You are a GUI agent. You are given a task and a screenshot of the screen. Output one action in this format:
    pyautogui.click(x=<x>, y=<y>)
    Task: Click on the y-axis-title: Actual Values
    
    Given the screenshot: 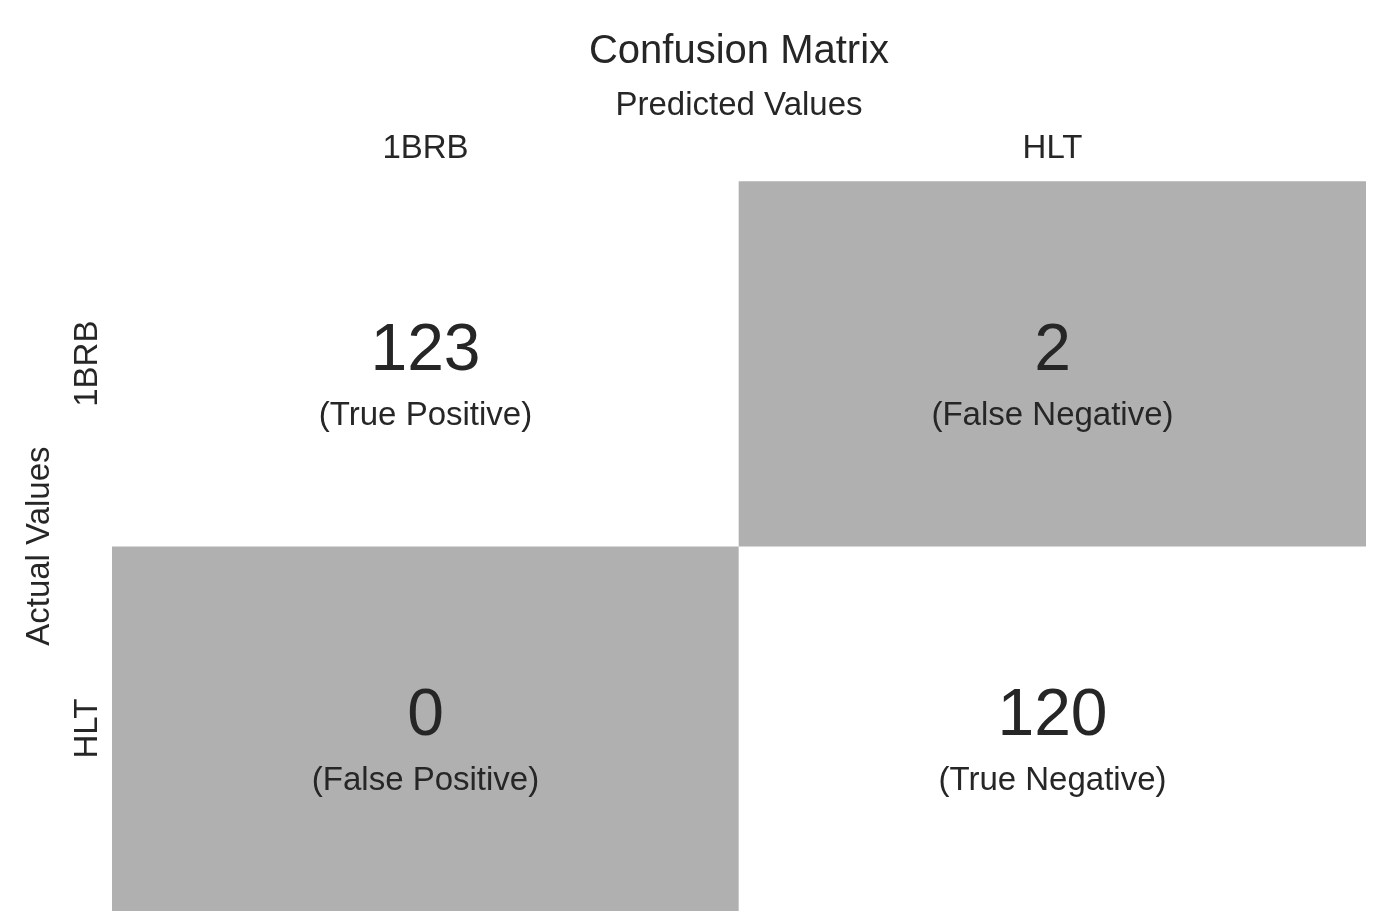 What is the action you would take?
    pyautogui.click(x=38, y=546)
    